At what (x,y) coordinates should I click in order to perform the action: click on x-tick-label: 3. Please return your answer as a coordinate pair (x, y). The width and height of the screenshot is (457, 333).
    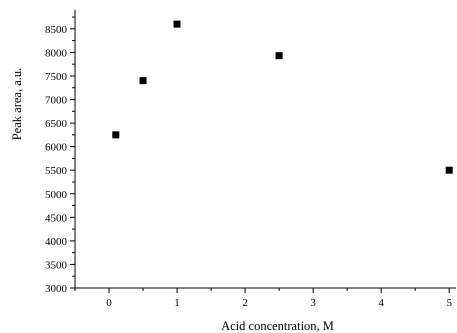
    Looking at the image, I should click on (313, 303).